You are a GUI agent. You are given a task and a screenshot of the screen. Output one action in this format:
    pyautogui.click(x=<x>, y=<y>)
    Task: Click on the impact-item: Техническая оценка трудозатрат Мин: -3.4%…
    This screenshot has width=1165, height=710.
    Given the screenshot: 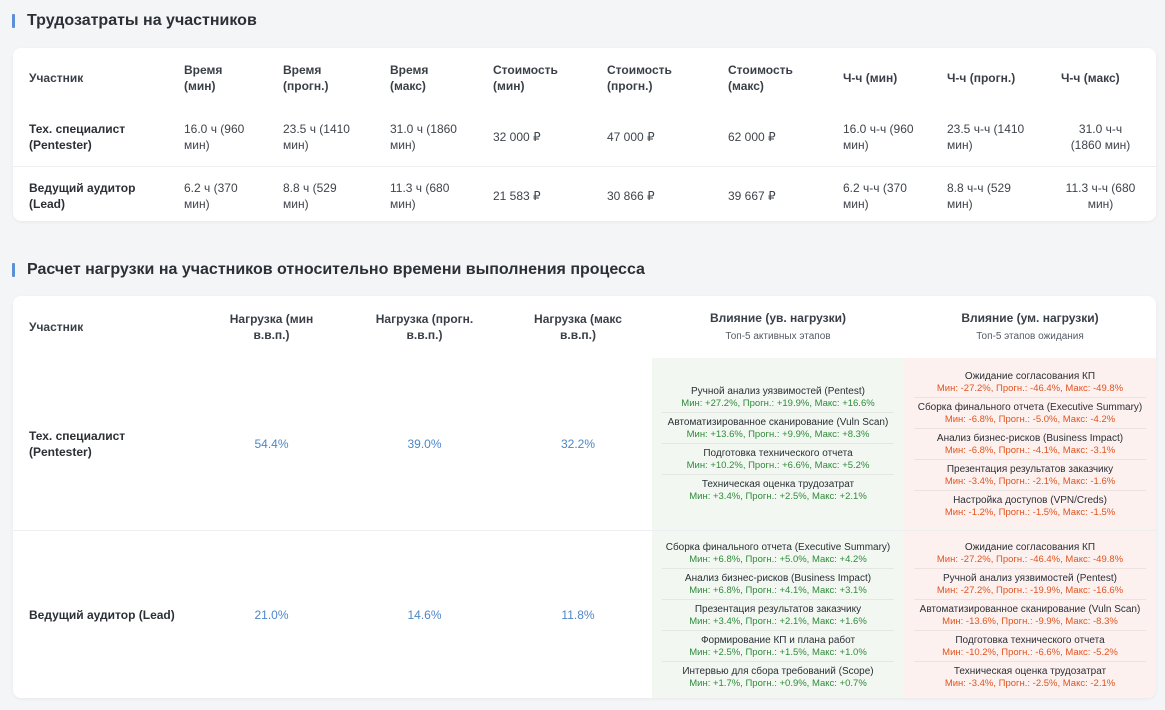 What is the action you would take?
    pyautogui.click(x=1030, y=678)
    